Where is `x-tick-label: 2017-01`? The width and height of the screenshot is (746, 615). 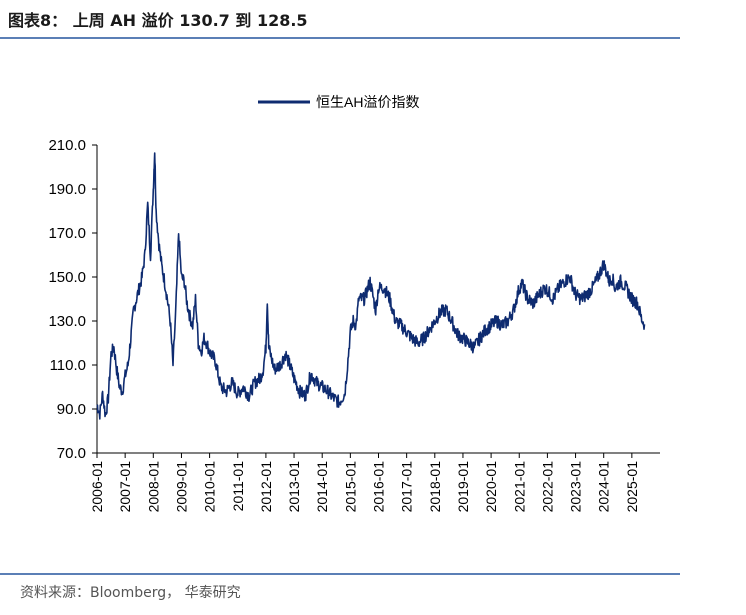
x-tick-label: 2017-01 is located at coordinates (407, 487).